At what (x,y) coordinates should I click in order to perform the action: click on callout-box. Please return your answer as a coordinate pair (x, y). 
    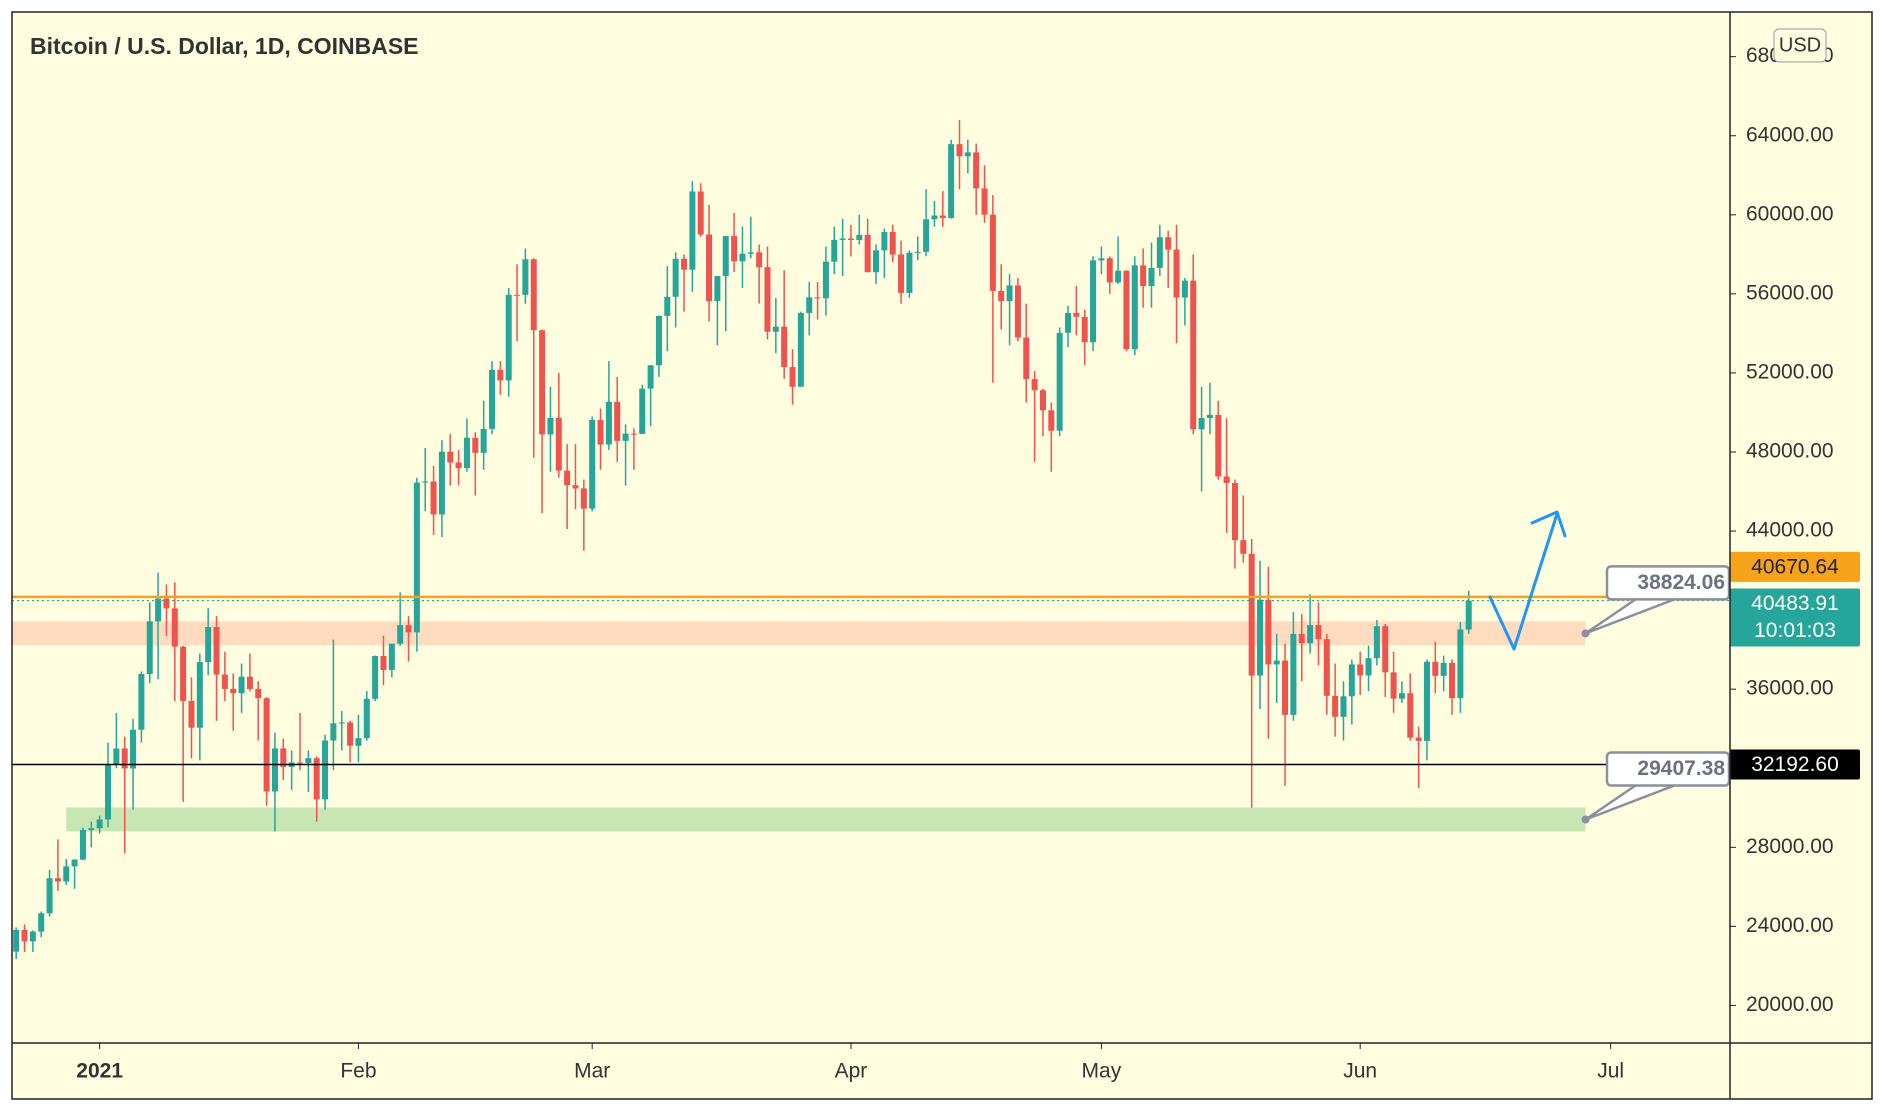
    Looking at the image, I should click on (1668, 583).